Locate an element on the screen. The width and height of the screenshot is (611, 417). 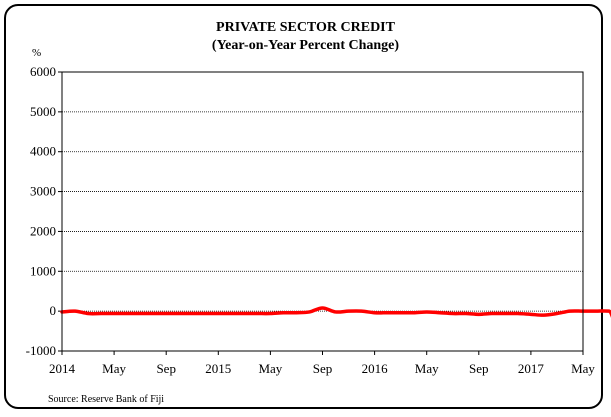
y-tick-label: 1000 is located at coordinates (43, 270).